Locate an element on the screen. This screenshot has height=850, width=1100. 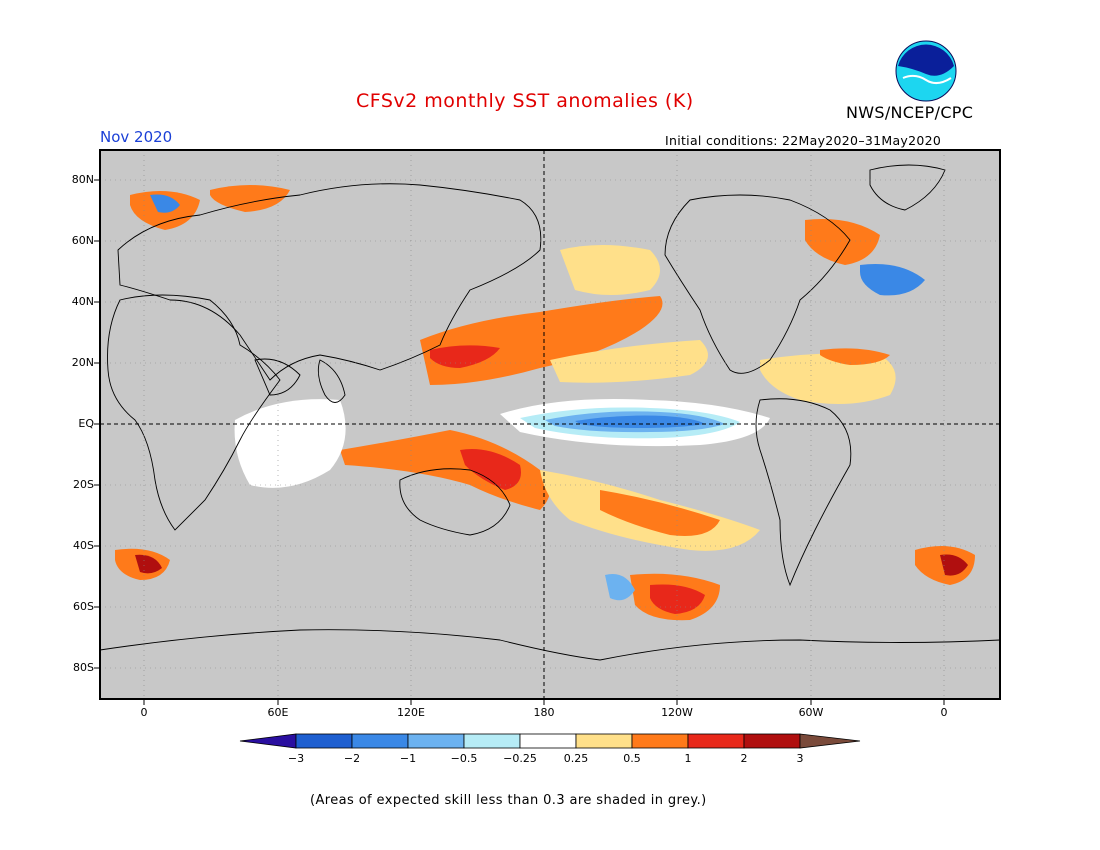
lat-label: 40S is located at coordinates (83, 545).